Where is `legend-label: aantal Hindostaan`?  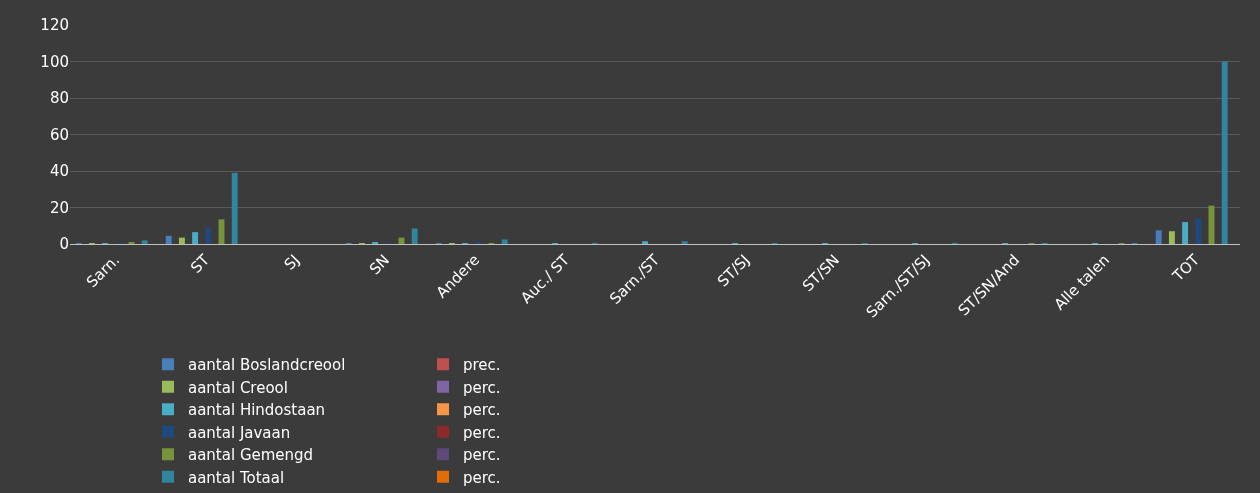 legend-label: aantal Hindostaan is located at coordinates (256, 410).